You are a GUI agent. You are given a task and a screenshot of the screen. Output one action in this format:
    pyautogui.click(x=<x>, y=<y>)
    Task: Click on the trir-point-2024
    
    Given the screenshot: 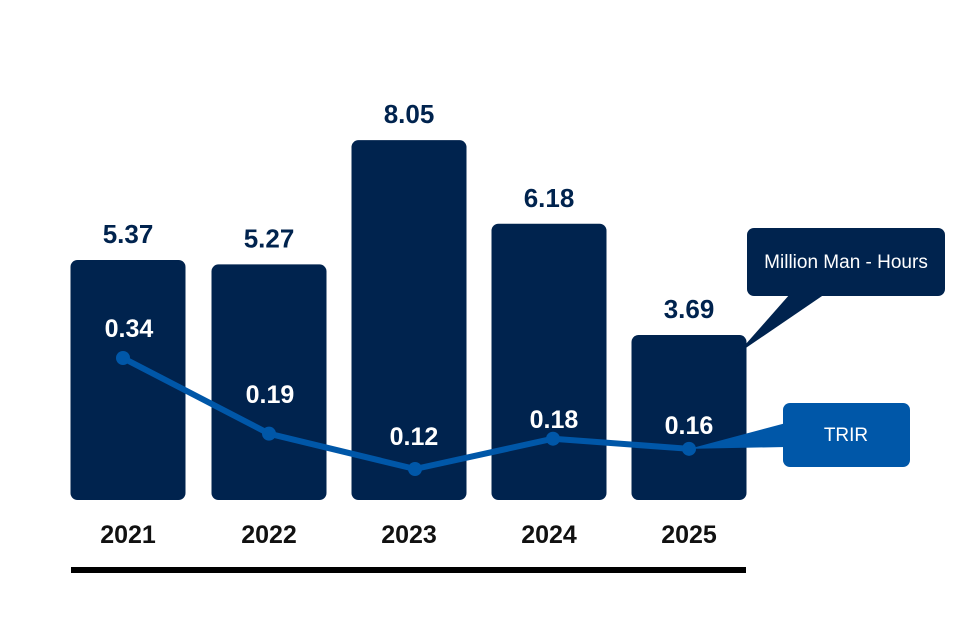 What is the action you would take?
    pyautogui.click(x=553, y=438)
    